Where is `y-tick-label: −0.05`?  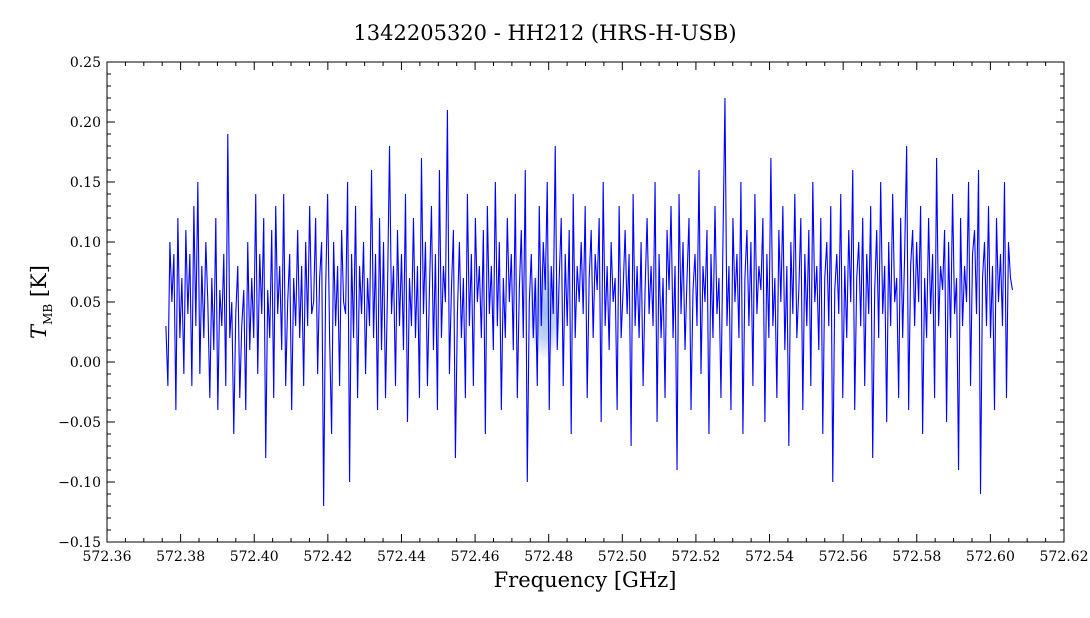
y-tick-label: −0.05 is located at coordinates (79, 423).